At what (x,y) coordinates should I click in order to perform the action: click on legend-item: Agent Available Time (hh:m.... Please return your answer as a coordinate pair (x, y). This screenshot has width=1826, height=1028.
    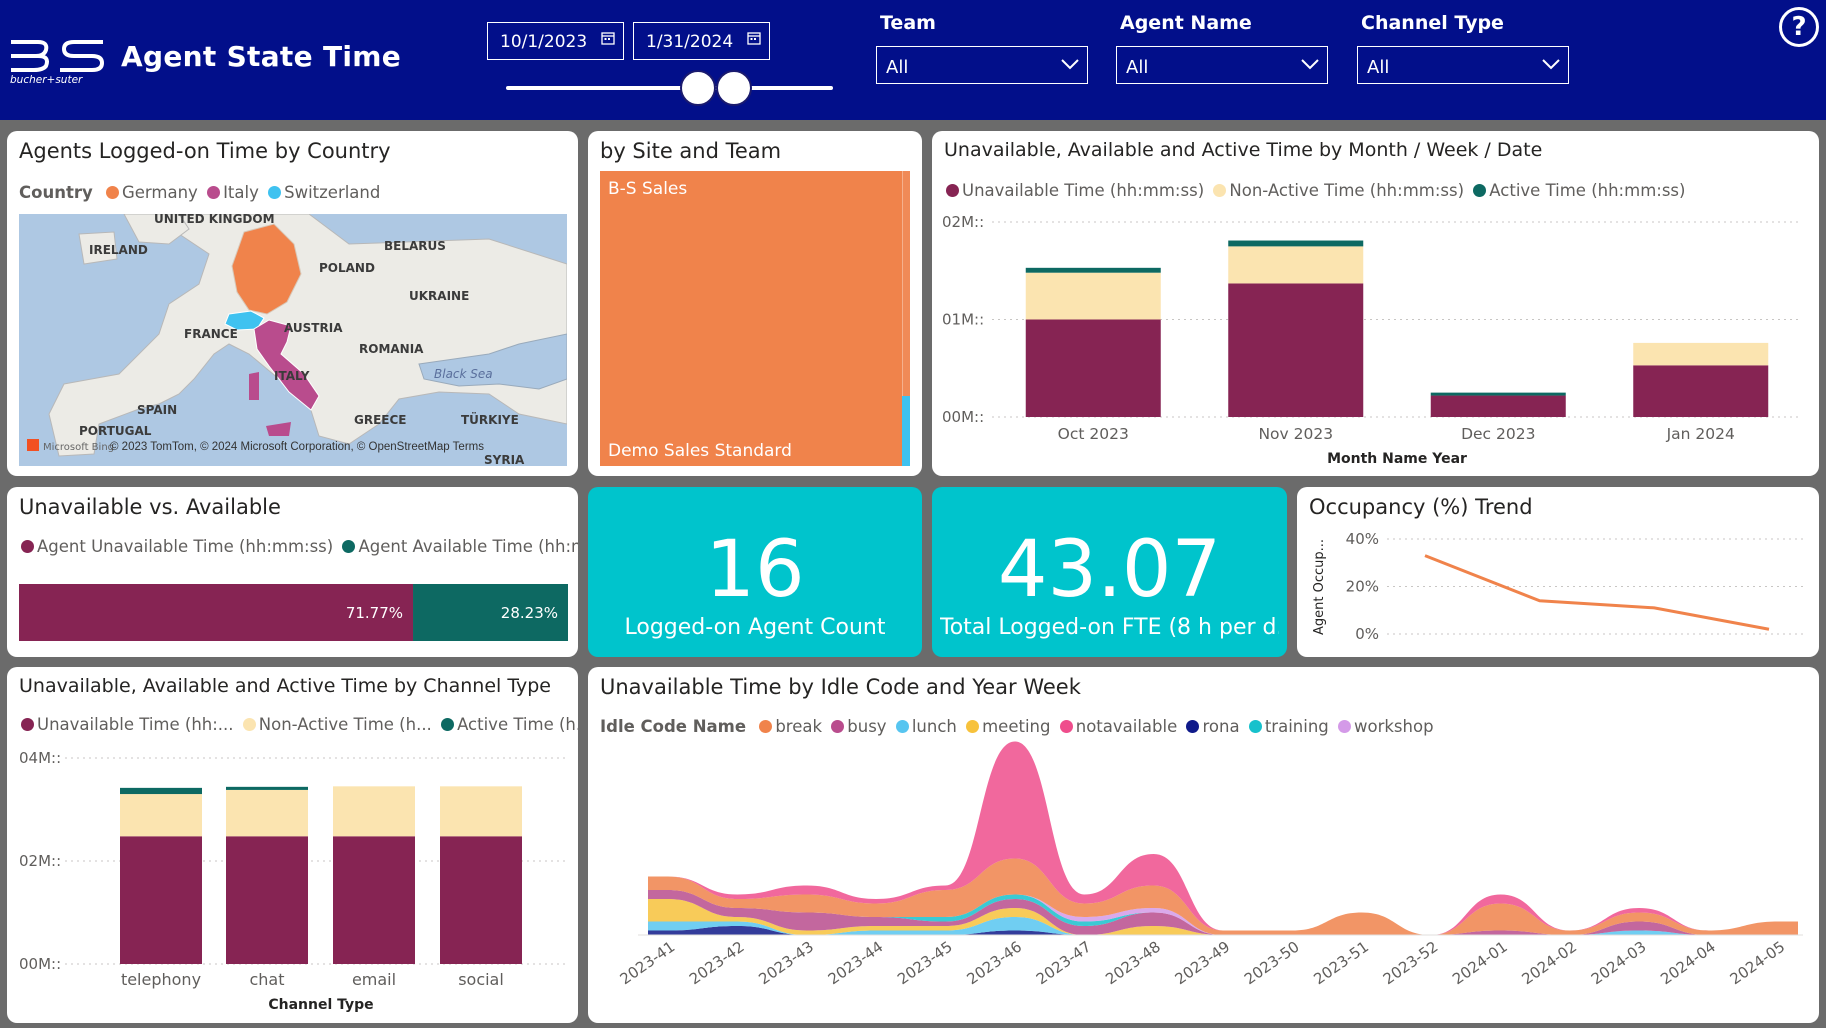
    Looking at the image, I should click on (468, 546).